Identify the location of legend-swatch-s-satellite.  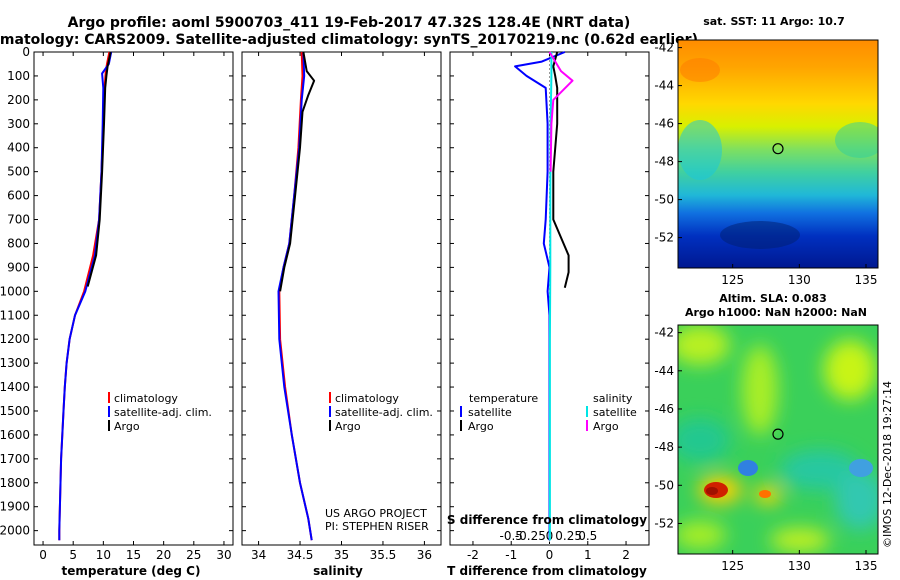
(587, 411).